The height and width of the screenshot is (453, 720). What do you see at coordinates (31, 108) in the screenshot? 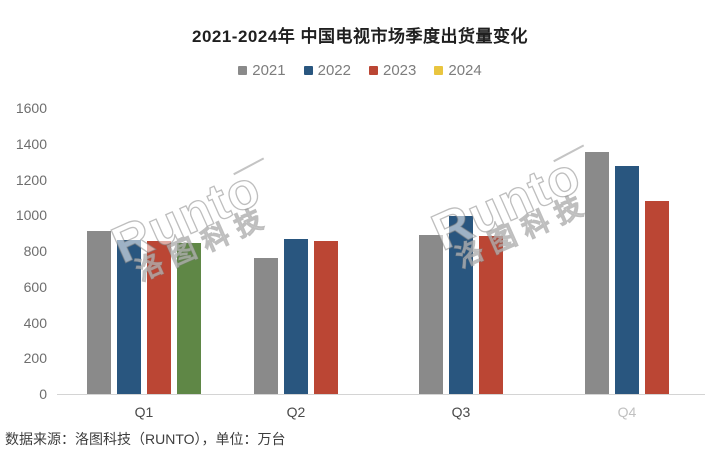
I see `y-tick-1600: 1600` at bounding box center [31, 108].